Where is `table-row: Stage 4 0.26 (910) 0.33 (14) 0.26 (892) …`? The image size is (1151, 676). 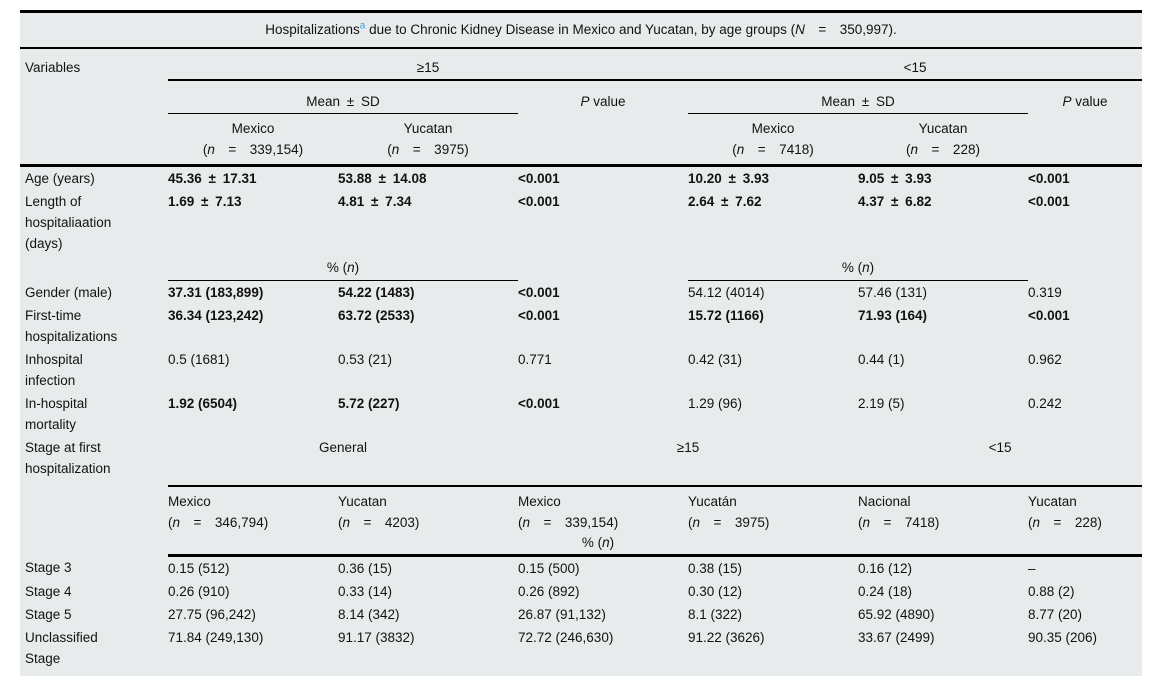 table-row: Stage 4 0.26 (910) 0.33 (14) 0.26 (892) … is located at coordinates (581, 591).